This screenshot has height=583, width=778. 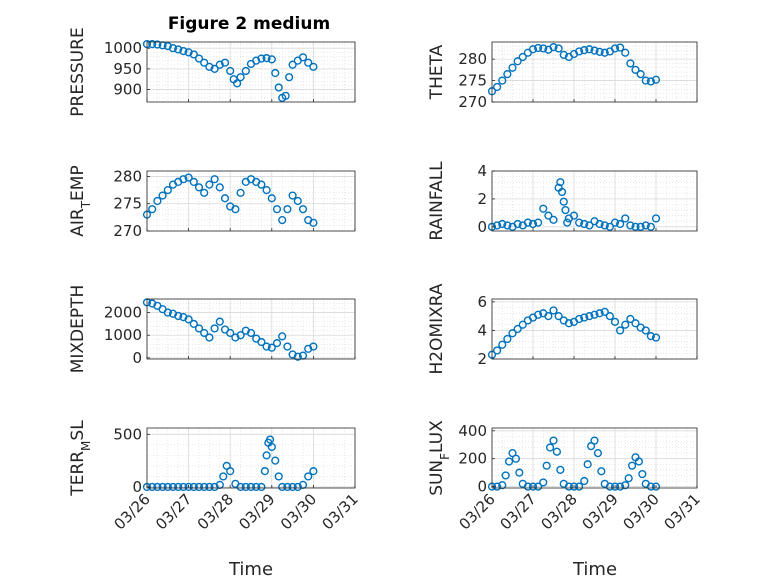 I want to click on y-axis-label: PRESSURE, so click(x=78, y=71).